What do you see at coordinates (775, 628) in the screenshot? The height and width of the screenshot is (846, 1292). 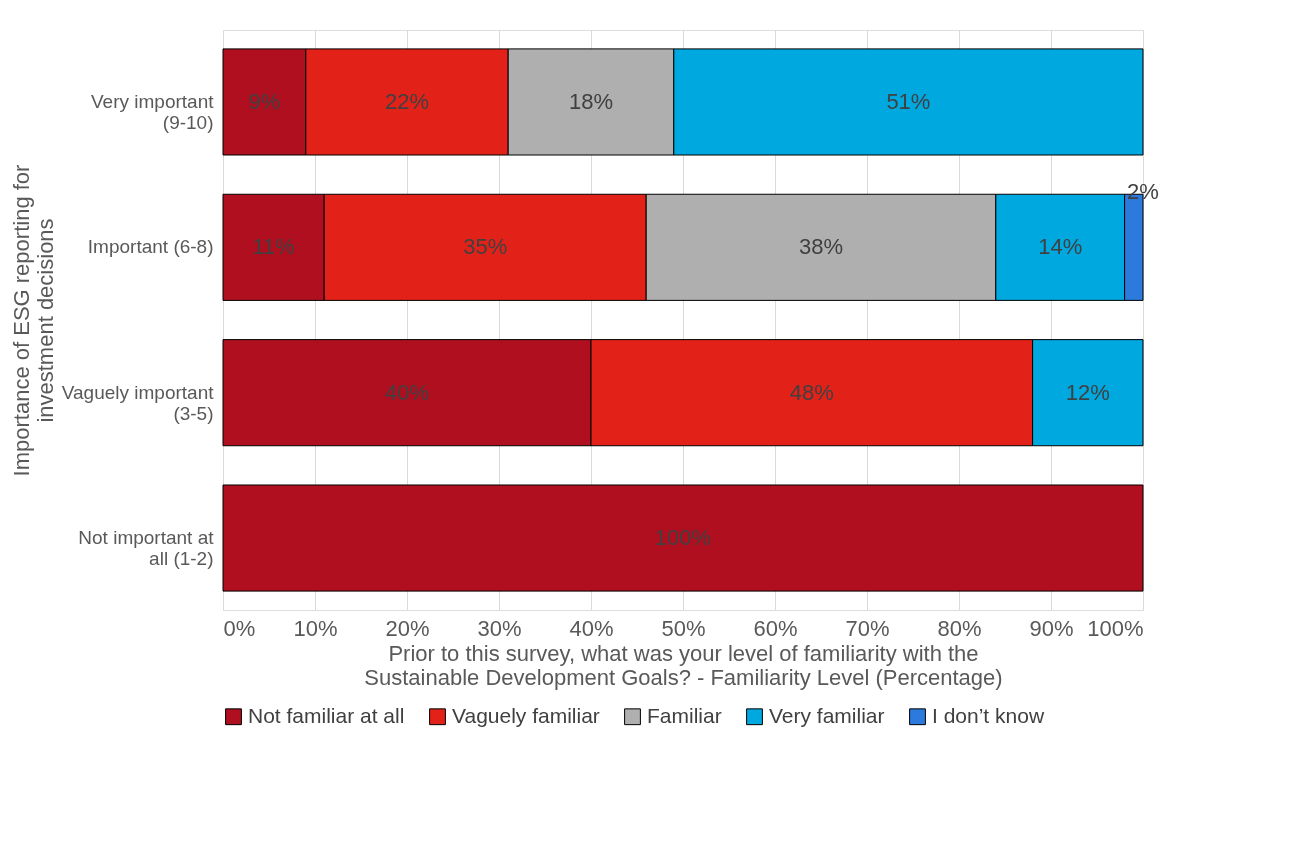 I see `x-tick-label: 60%` at bounding box center [775, 628].